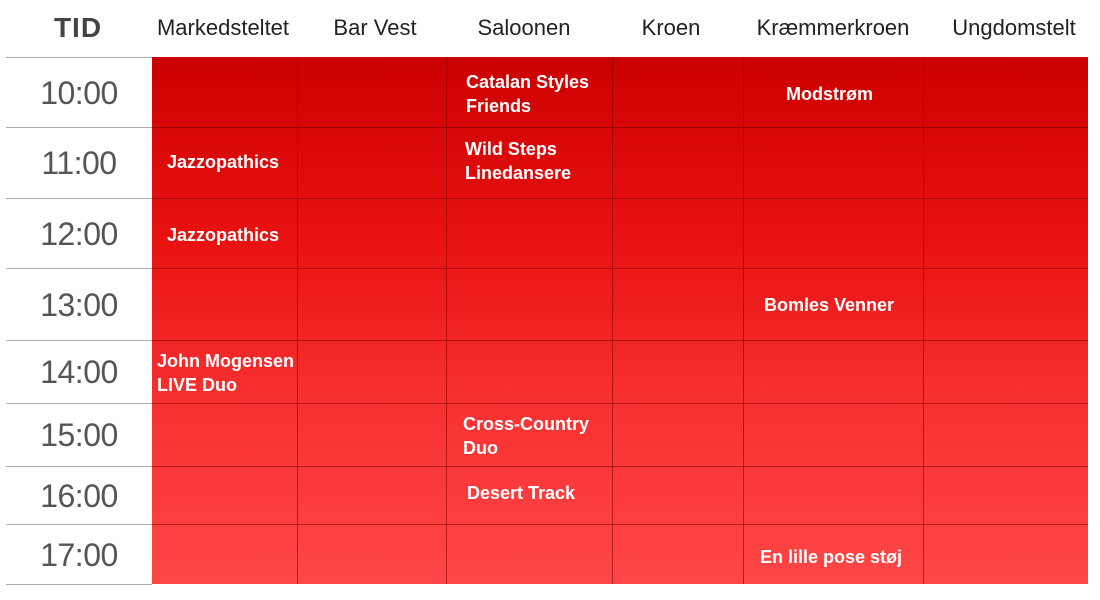 This screenshot has height=600, width=1100. Describe the element at coordinates (223, 162) in the screenshot. I see `event-jazzopathics-1100: Jazzopathics` at that location.